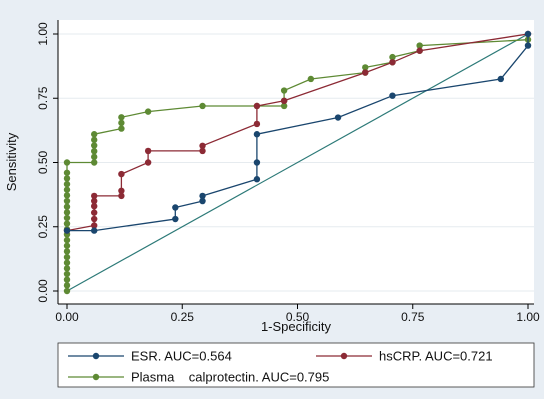 This screenshot has height=399, width=544. Describe the element at coordinates (183, 317) in the screenshot. I see `x-tick-label: 0.25` at that location.